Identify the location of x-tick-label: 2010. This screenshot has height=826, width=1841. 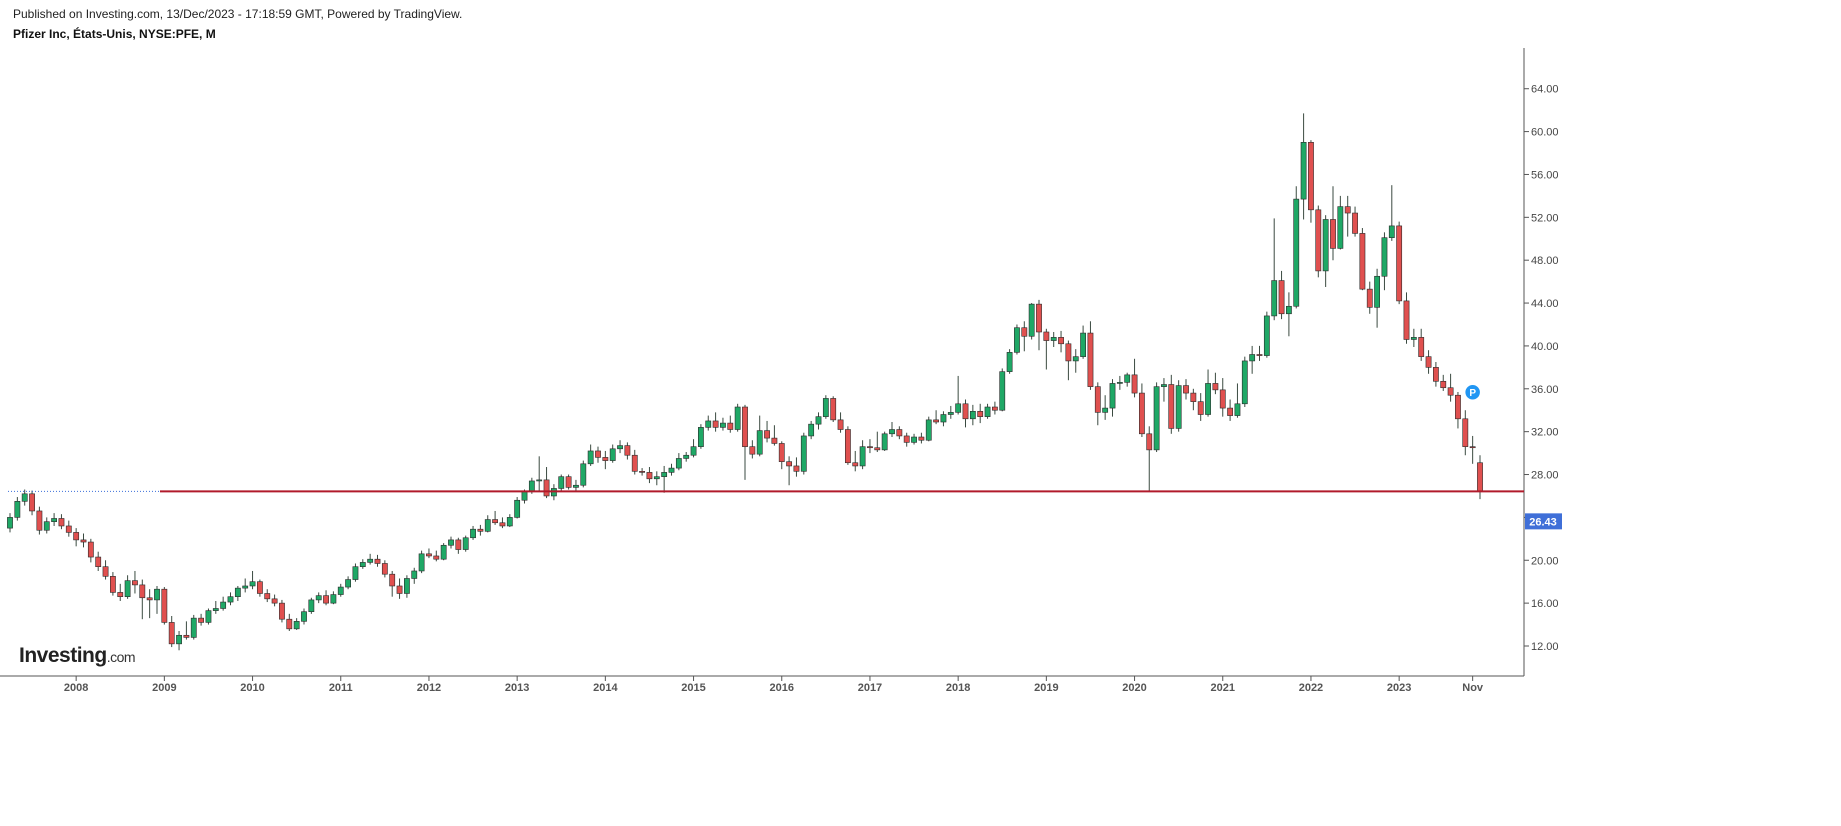
(252, 688).